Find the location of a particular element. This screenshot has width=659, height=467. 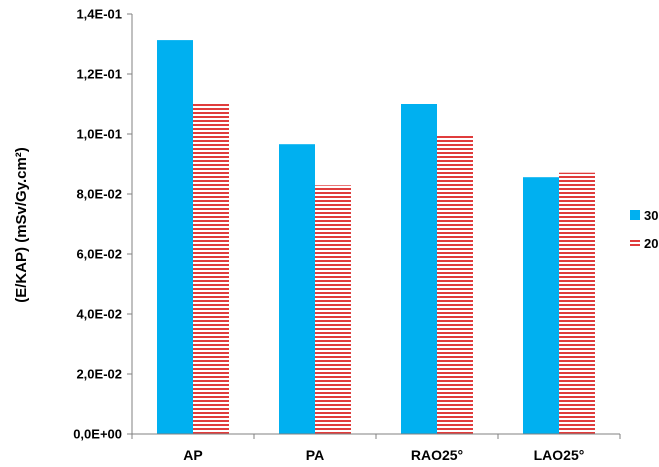

legend-label-20: 20 is located at coordinates (651, 243).